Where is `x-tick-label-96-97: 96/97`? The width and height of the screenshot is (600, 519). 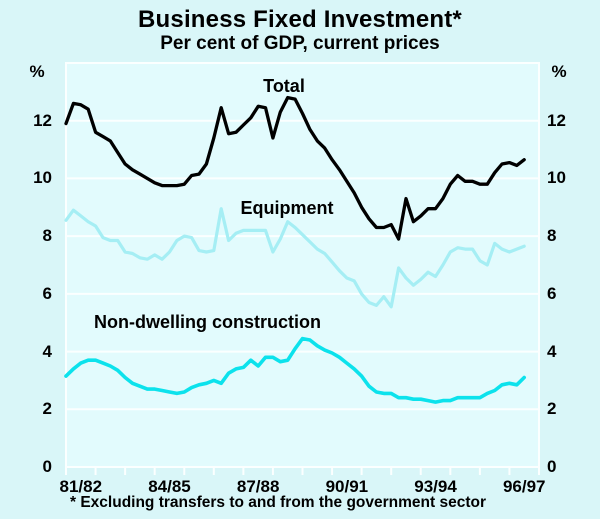 x-tick-label-96-97: 96/97 is located at coordinates (524, 486).